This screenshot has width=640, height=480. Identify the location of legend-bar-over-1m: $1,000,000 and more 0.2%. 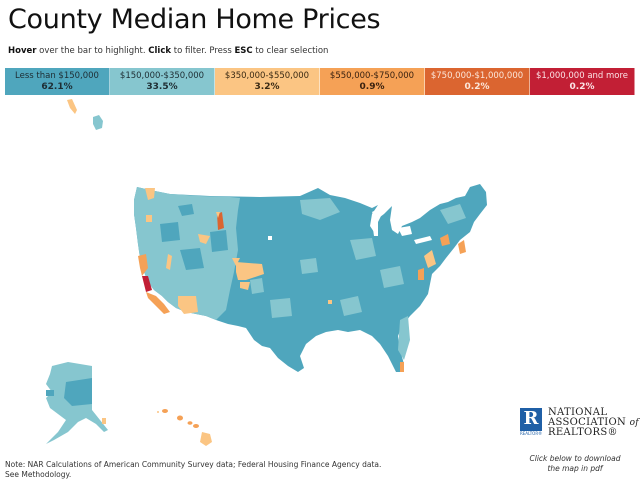
(582, 81).